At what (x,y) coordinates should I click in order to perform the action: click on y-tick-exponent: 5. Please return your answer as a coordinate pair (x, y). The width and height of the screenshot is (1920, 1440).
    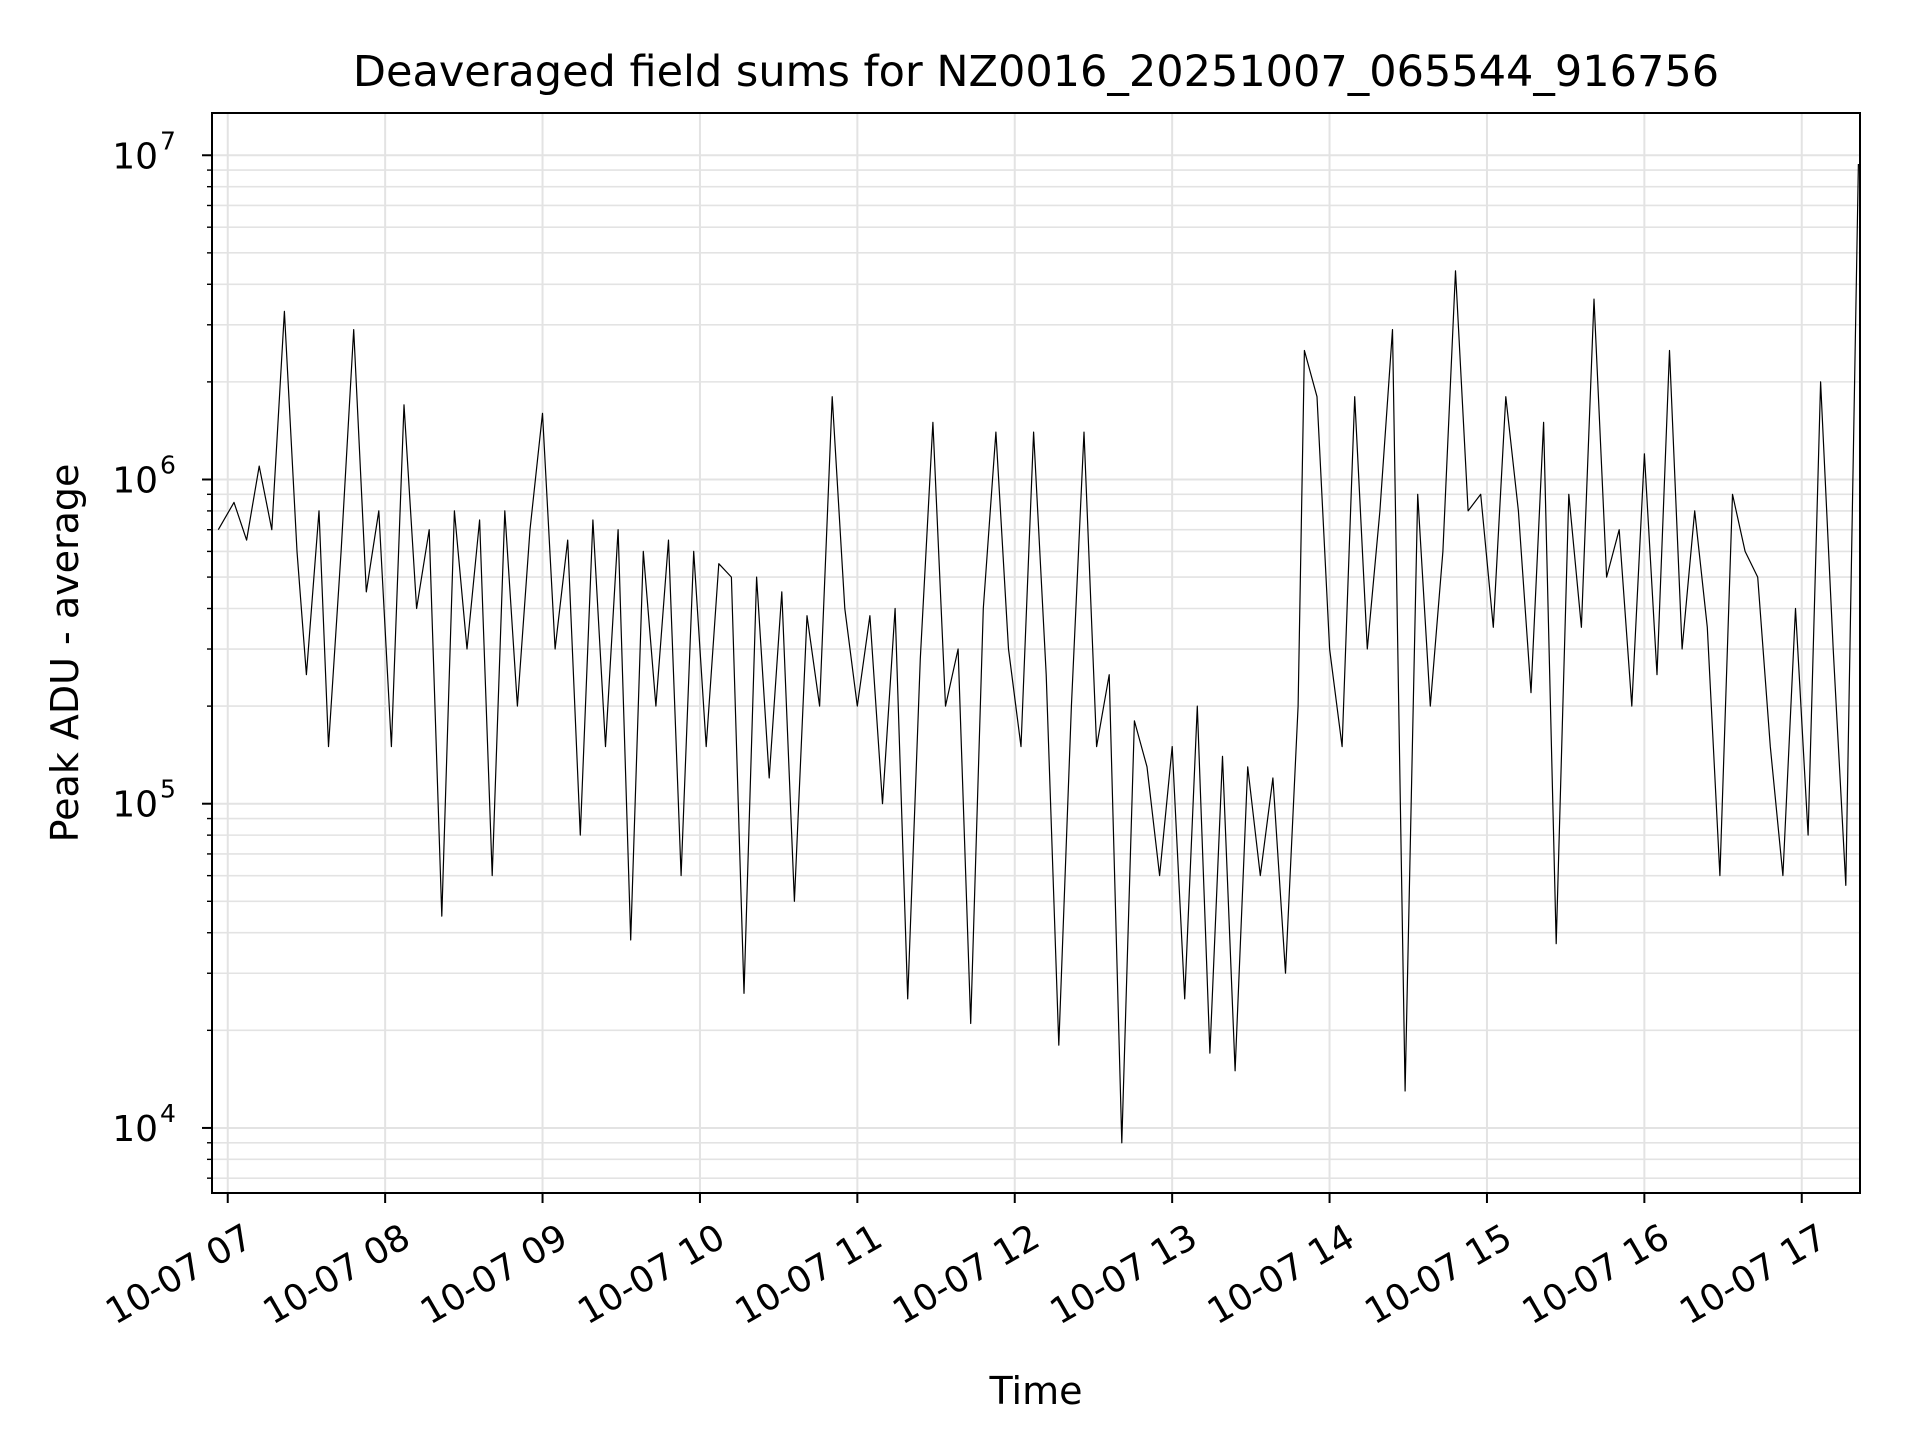
    Looking at the image, I should click on (168, 789).